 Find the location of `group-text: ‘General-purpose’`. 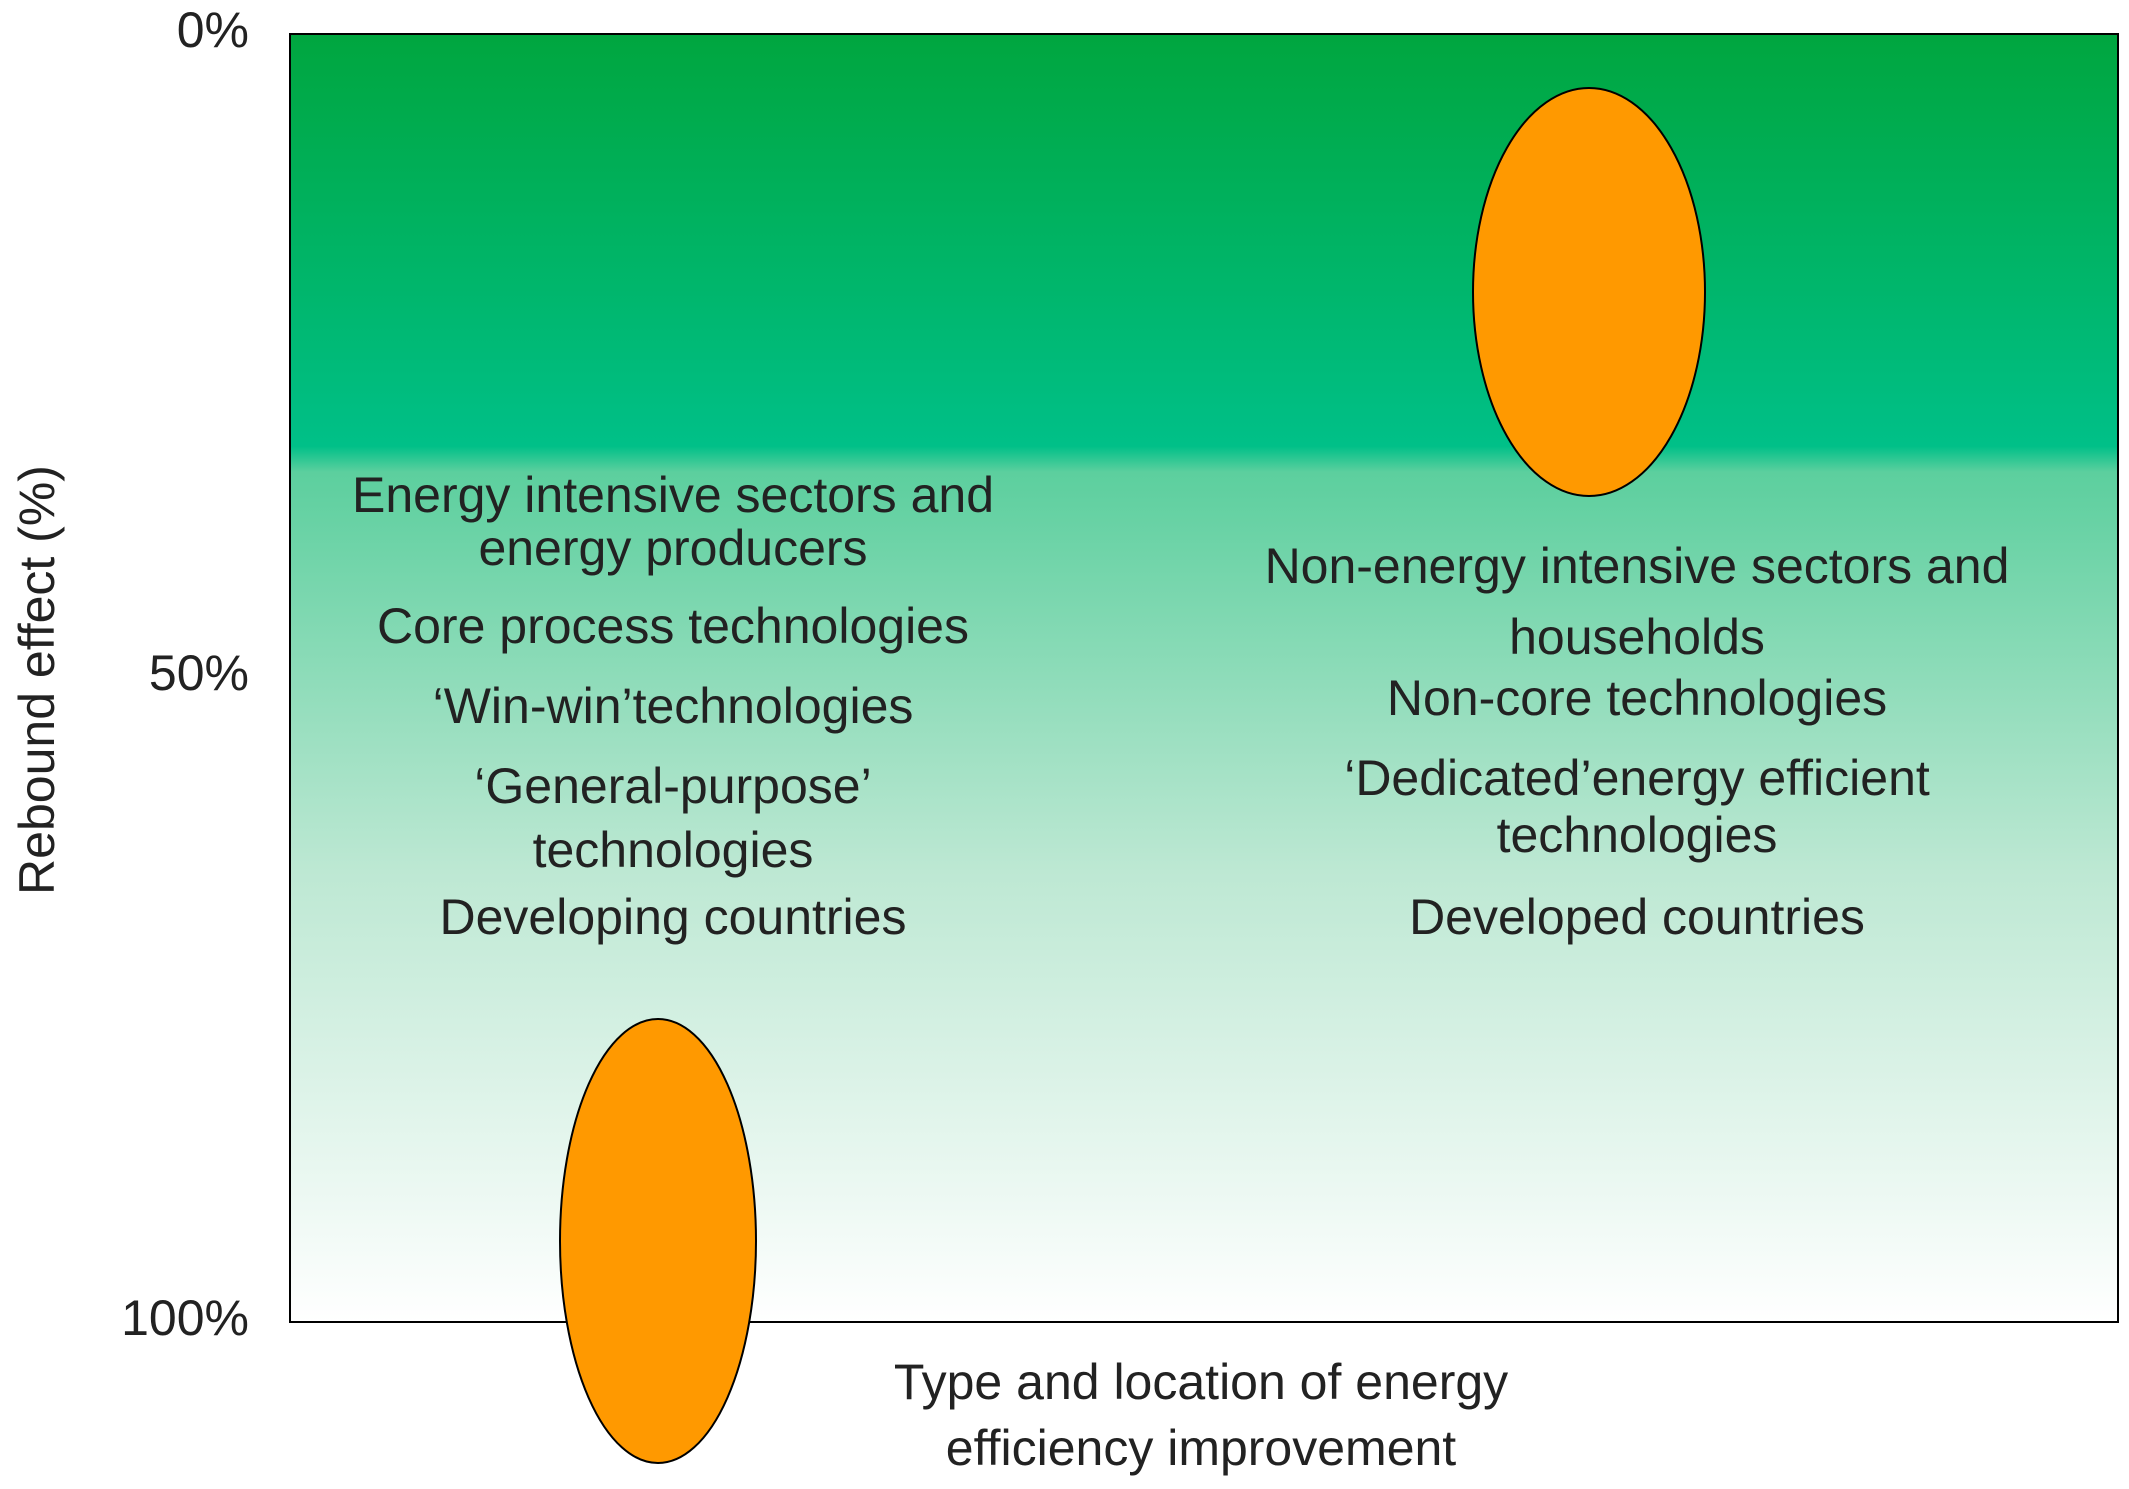

group-text: ‘General-purpose’ is located at coordinates (672, 786).